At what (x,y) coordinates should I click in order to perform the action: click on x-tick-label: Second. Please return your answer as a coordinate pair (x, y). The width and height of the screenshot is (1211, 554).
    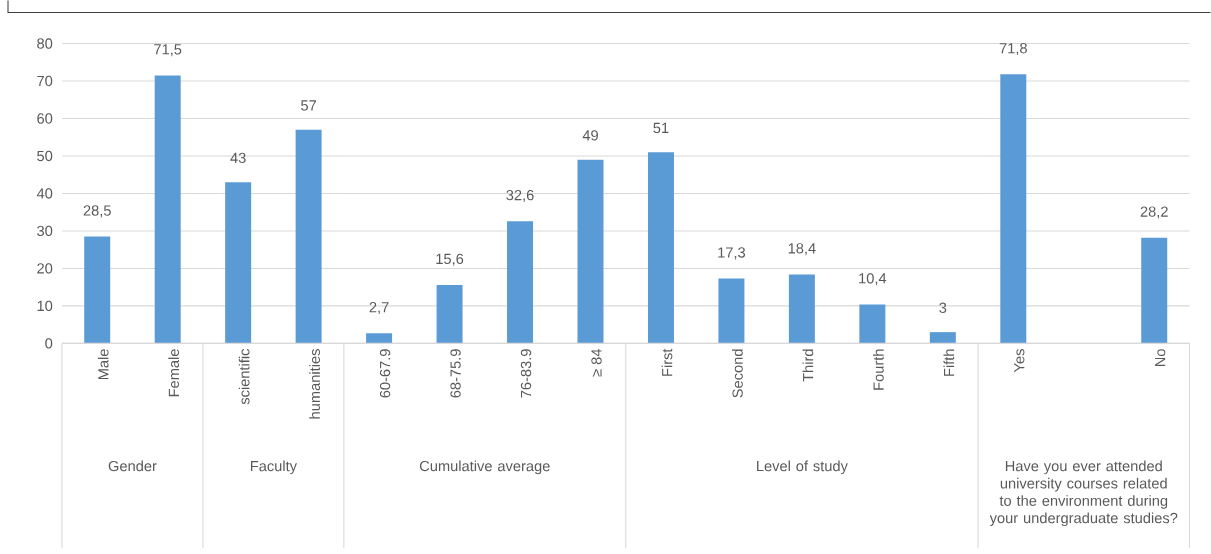
    Looking at the image, I should click on (737, 373).